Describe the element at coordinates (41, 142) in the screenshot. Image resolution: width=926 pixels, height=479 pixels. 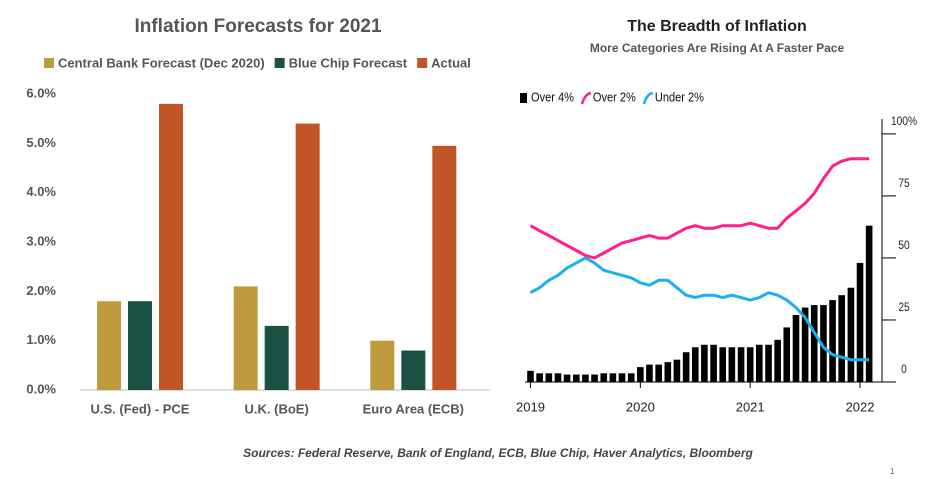
I see `y-tick-label: 5.0%` at that location.